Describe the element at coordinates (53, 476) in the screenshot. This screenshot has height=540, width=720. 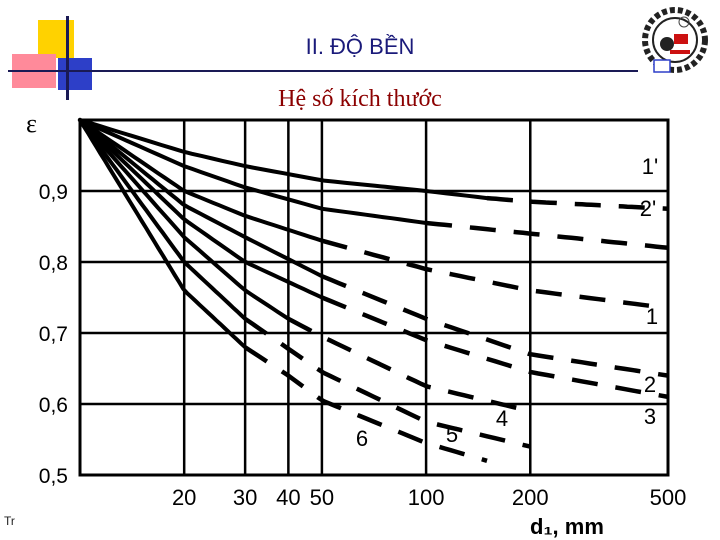
I see `y-tick-label: 0,5` at that location.